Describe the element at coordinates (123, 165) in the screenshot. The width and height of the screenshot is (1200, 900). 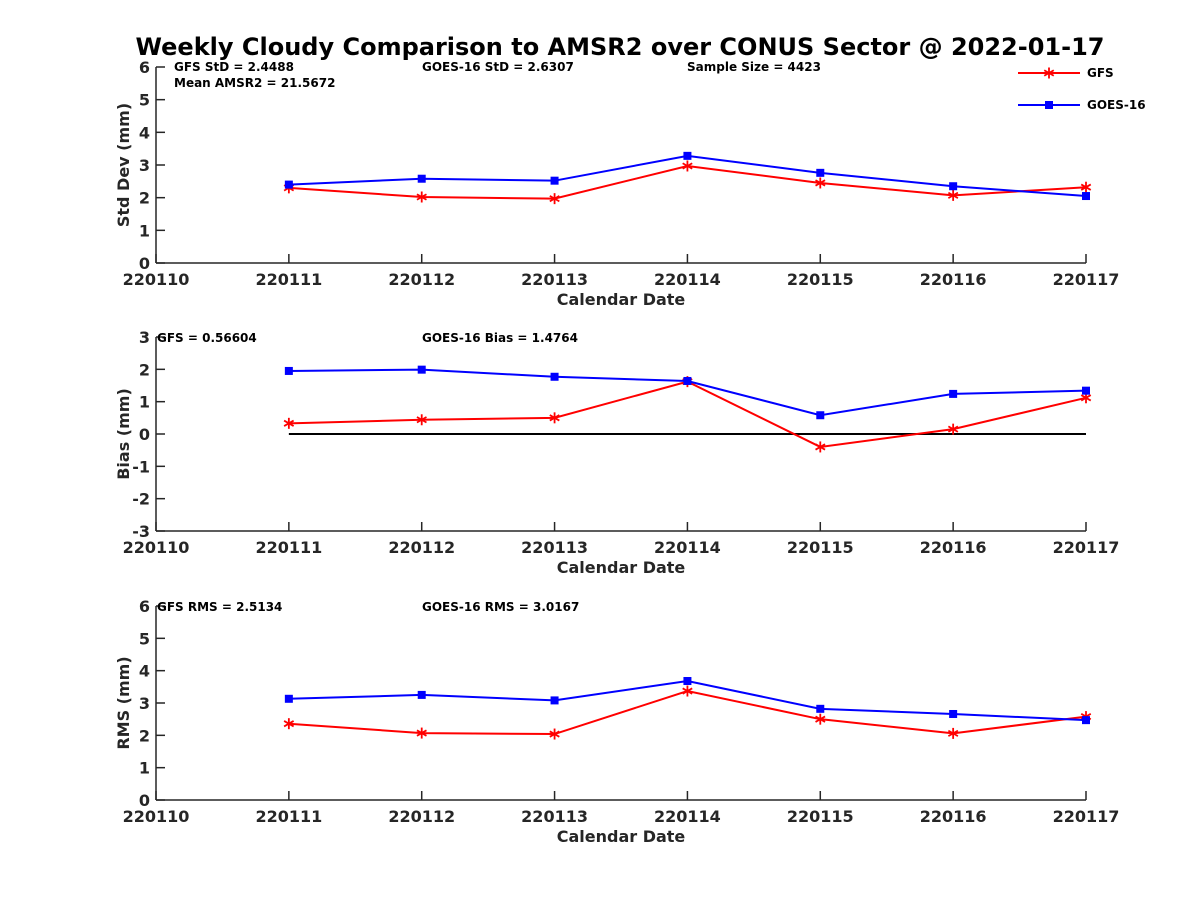
I see `y-axis-label: Std Dev (mm)` at that location.